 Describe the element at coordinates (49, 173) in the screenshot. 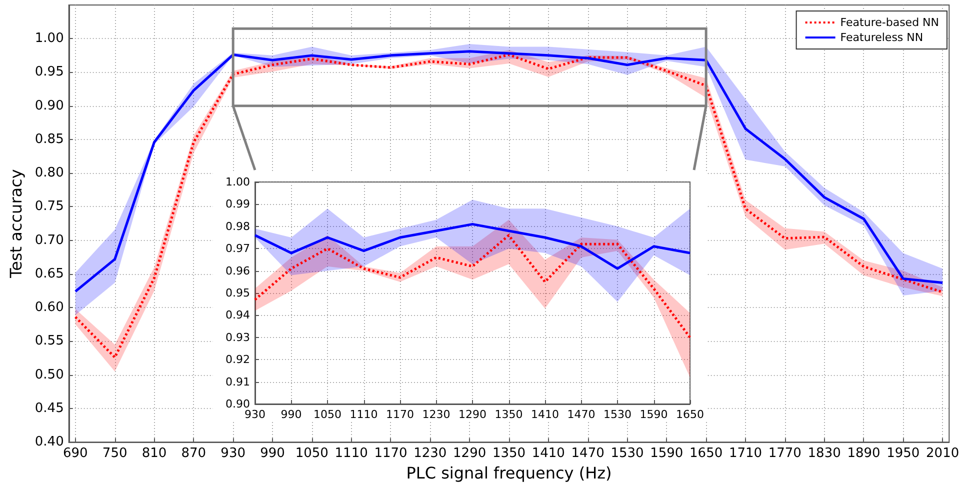

I see `y-tick-label: 0.80` at that location.